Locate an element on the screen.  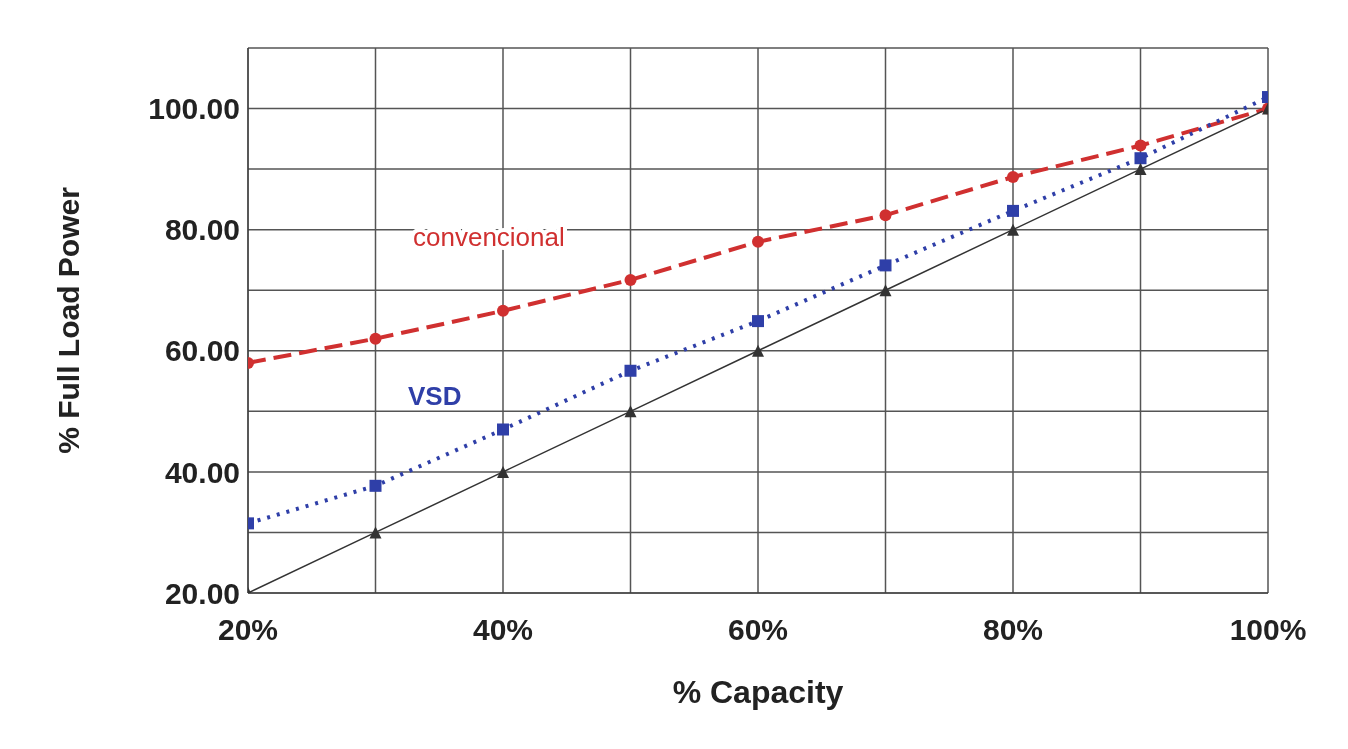
y-tick-label: 60.00 is located at coordinates (202, 351).